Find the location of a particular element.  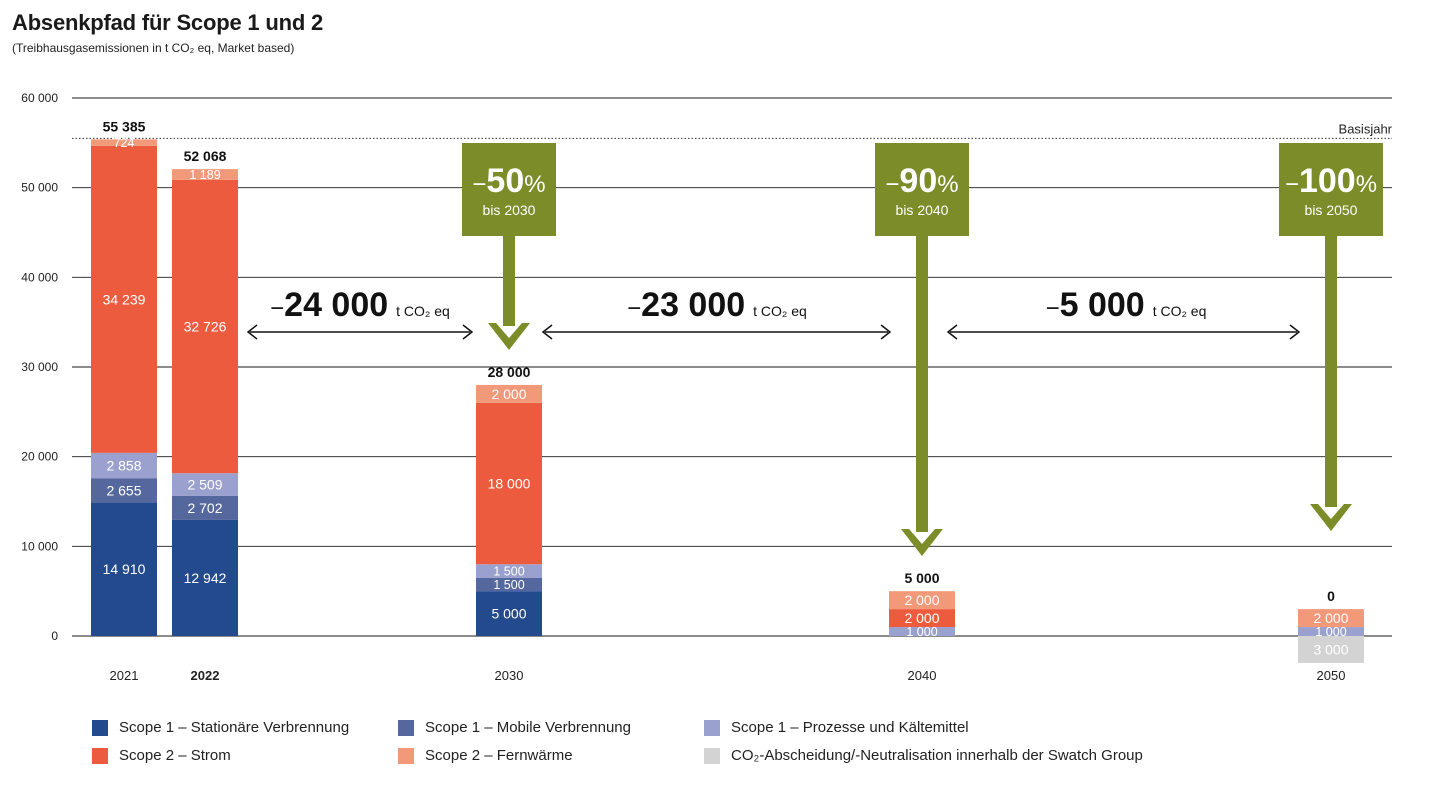

legend-item: Scope 2 – Fernwärme is located at coordinates (485, 755).